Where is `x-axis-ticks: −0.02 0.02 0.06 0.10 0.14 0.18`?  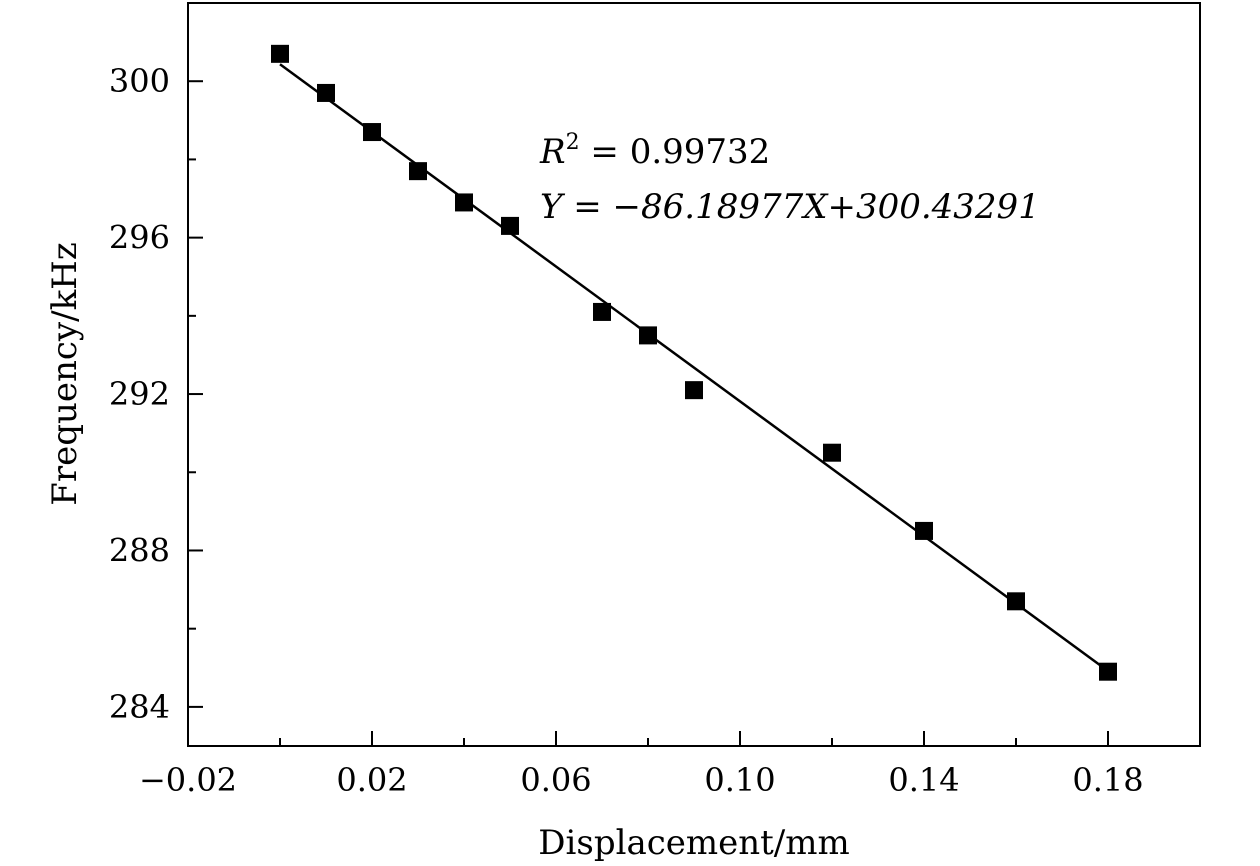
x-axis-ticks: −0.02 0.02 0.06 0.10 0.14 0.18 is located at coordinates (641, 765).